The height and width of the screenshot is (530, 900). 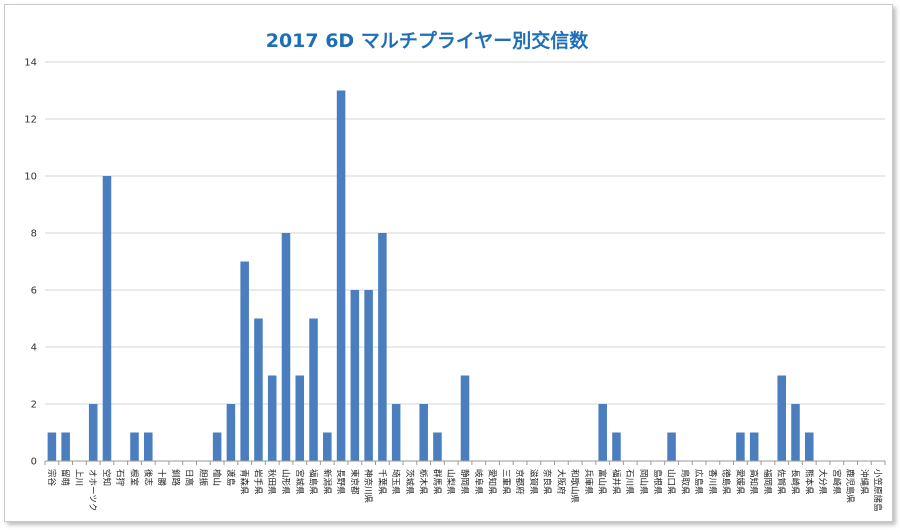 What do you see at coordinates (217, 446) in the screenshot?
I see `bar-檜山` at bounding box center [217, 446].